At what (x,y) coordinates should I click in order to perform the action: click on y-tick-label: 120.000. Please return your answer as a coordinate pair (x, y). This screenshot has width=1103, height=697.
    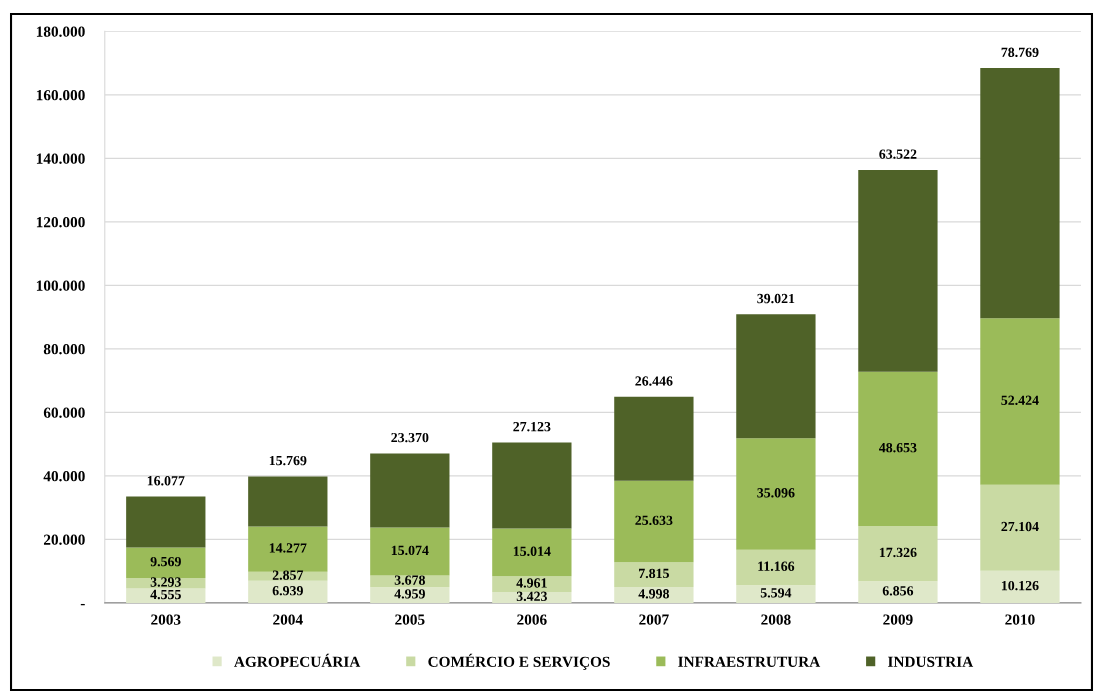
    Looking at the image, I should click on (60, 222).